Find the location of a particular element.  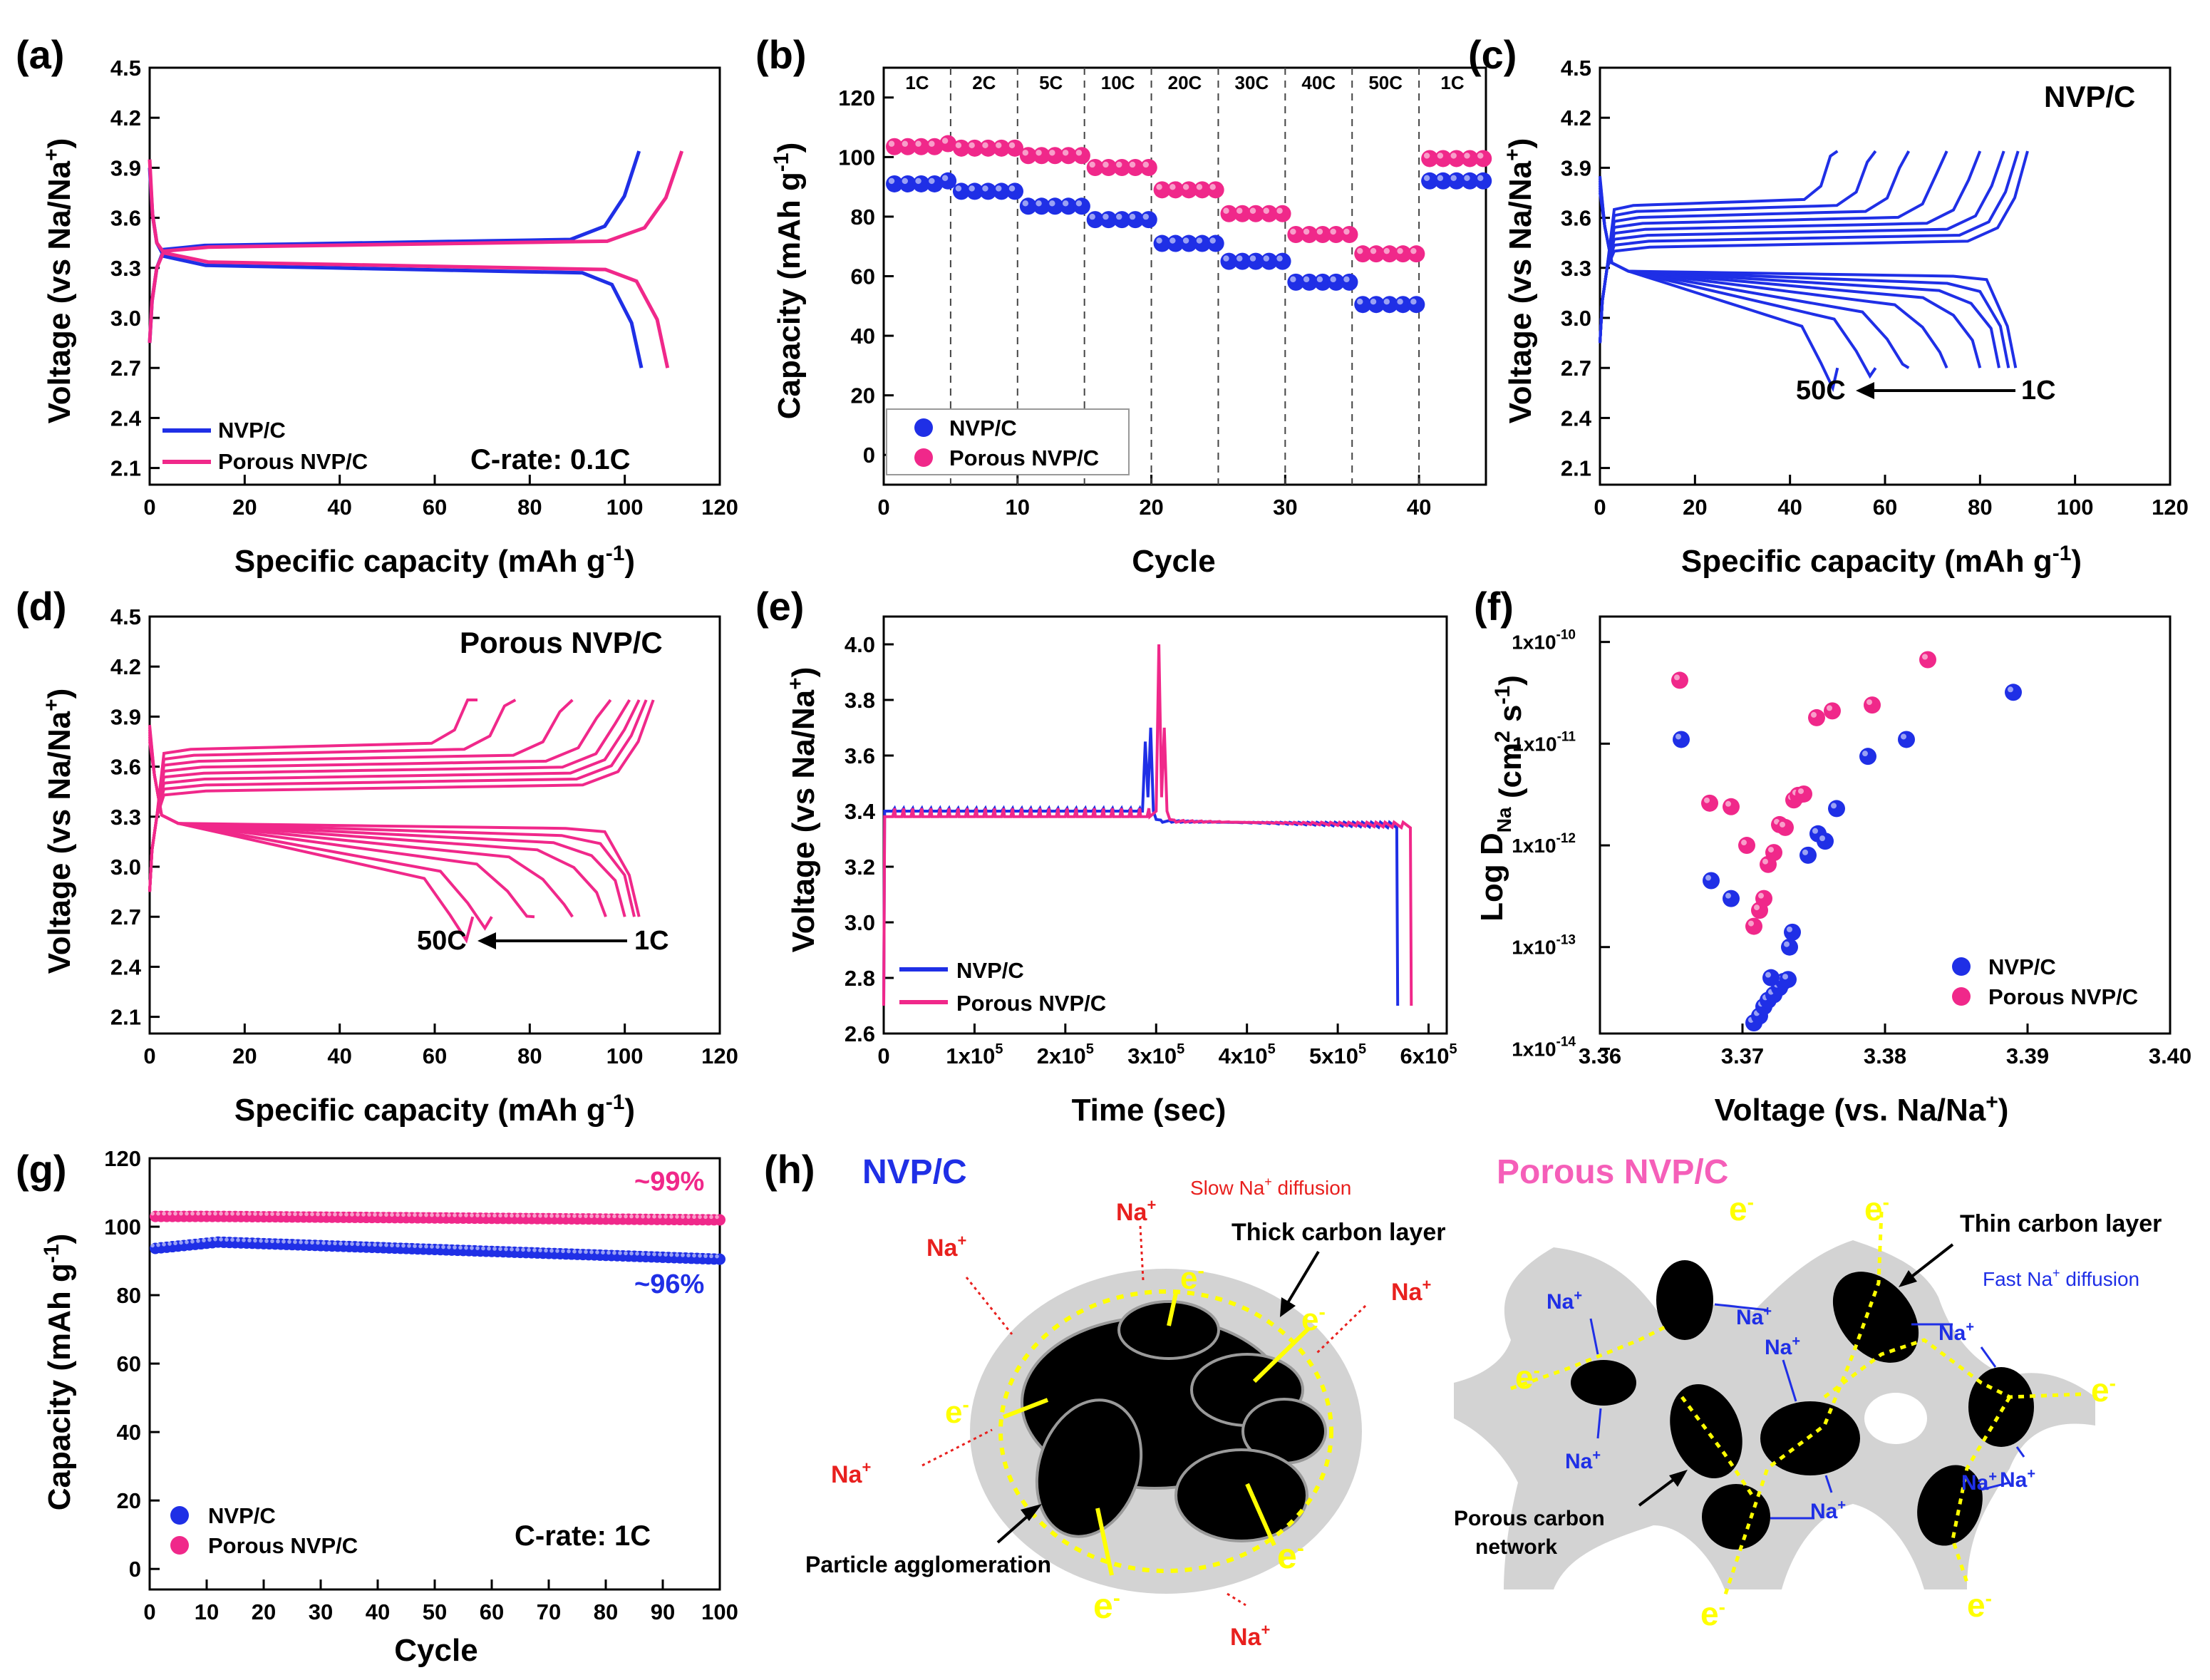

legend-label-porous-f: Porous NVP/C is located at coordinates (2063, 996).